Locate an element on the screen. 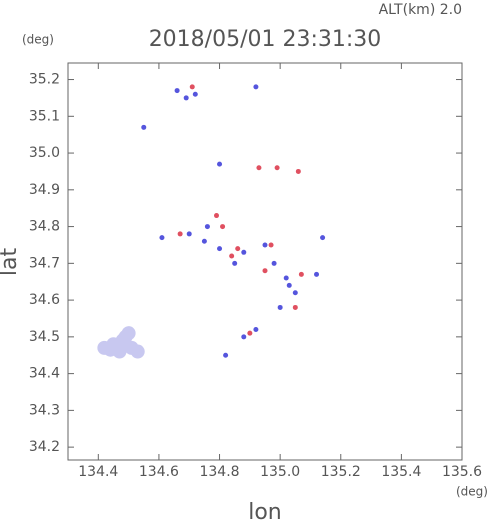 The image size is (491, 521). altitude-label: ALT(km) 2.0 is located at coordinates (420, 10).